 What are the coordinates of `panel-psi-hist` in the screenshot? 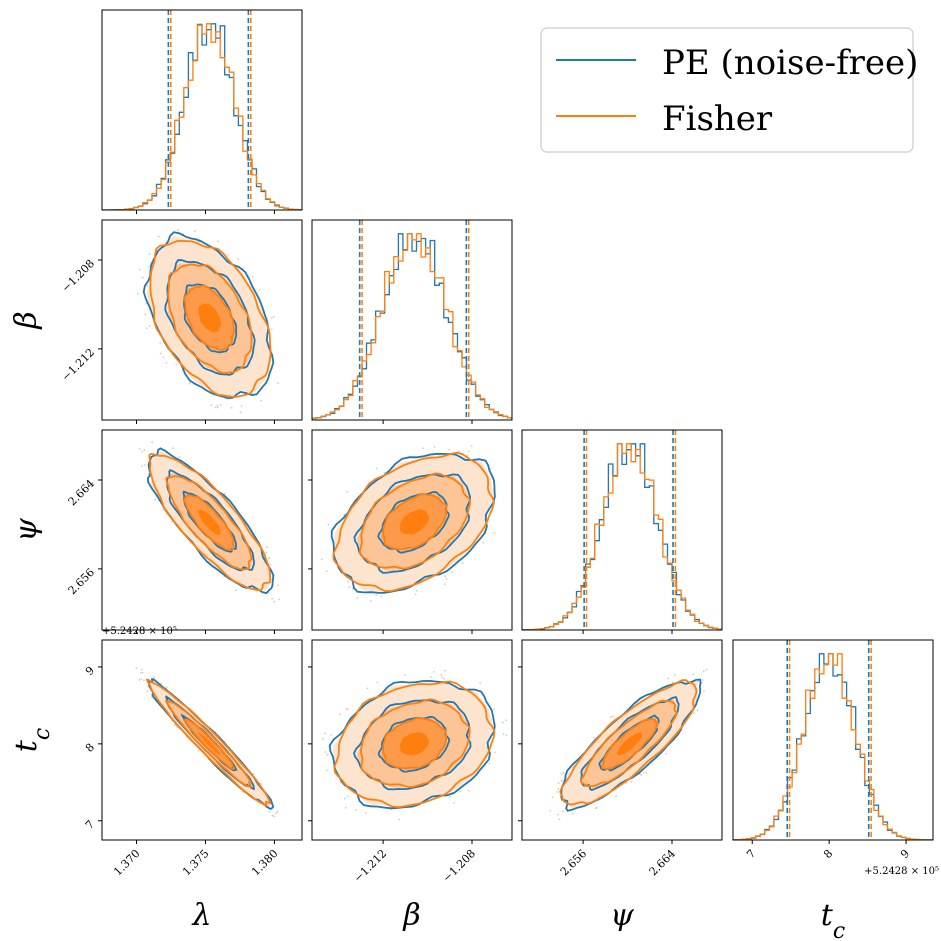 It's located at (622, 531).